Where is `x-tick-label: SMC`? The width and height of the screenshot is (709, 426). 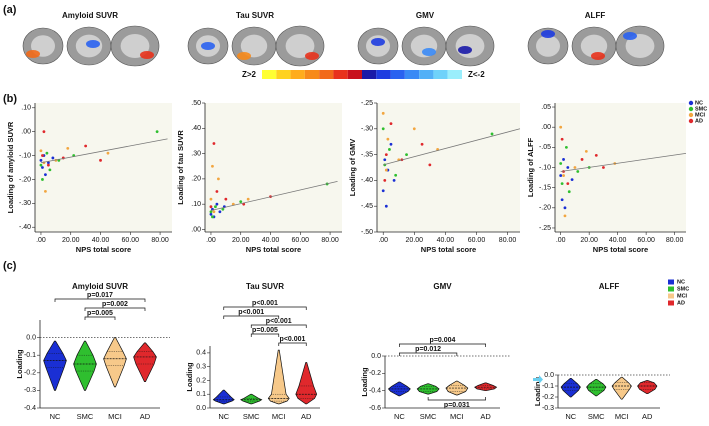
x-tick-label: SMC is located at coordinates (428, 416).